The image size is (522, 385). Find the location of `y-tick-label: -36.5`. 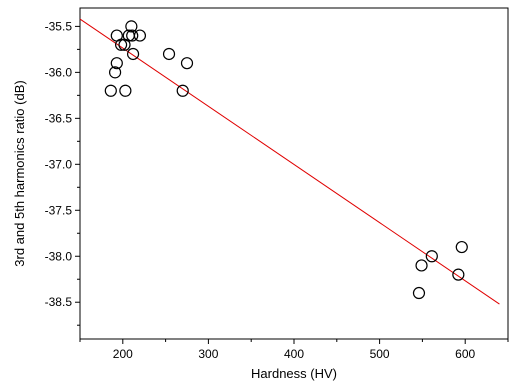

y-tick-label: -36.5 is located at coordinates (59, 118).